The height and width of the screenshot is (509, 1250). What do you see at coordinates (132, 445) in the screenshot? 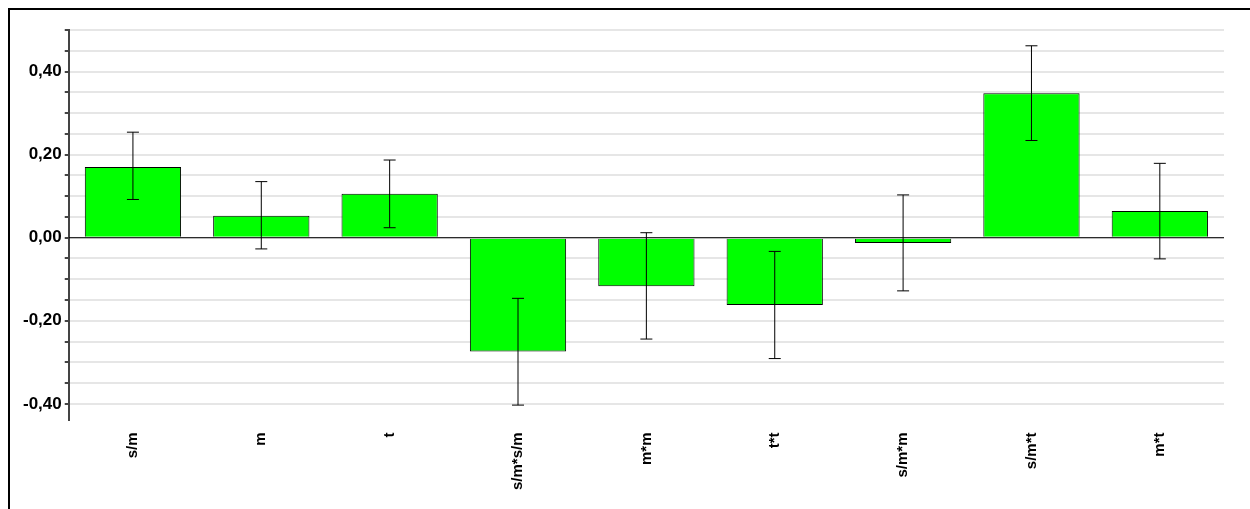
I see `x-tick-label: s/m` at bounding box center [132, 445].